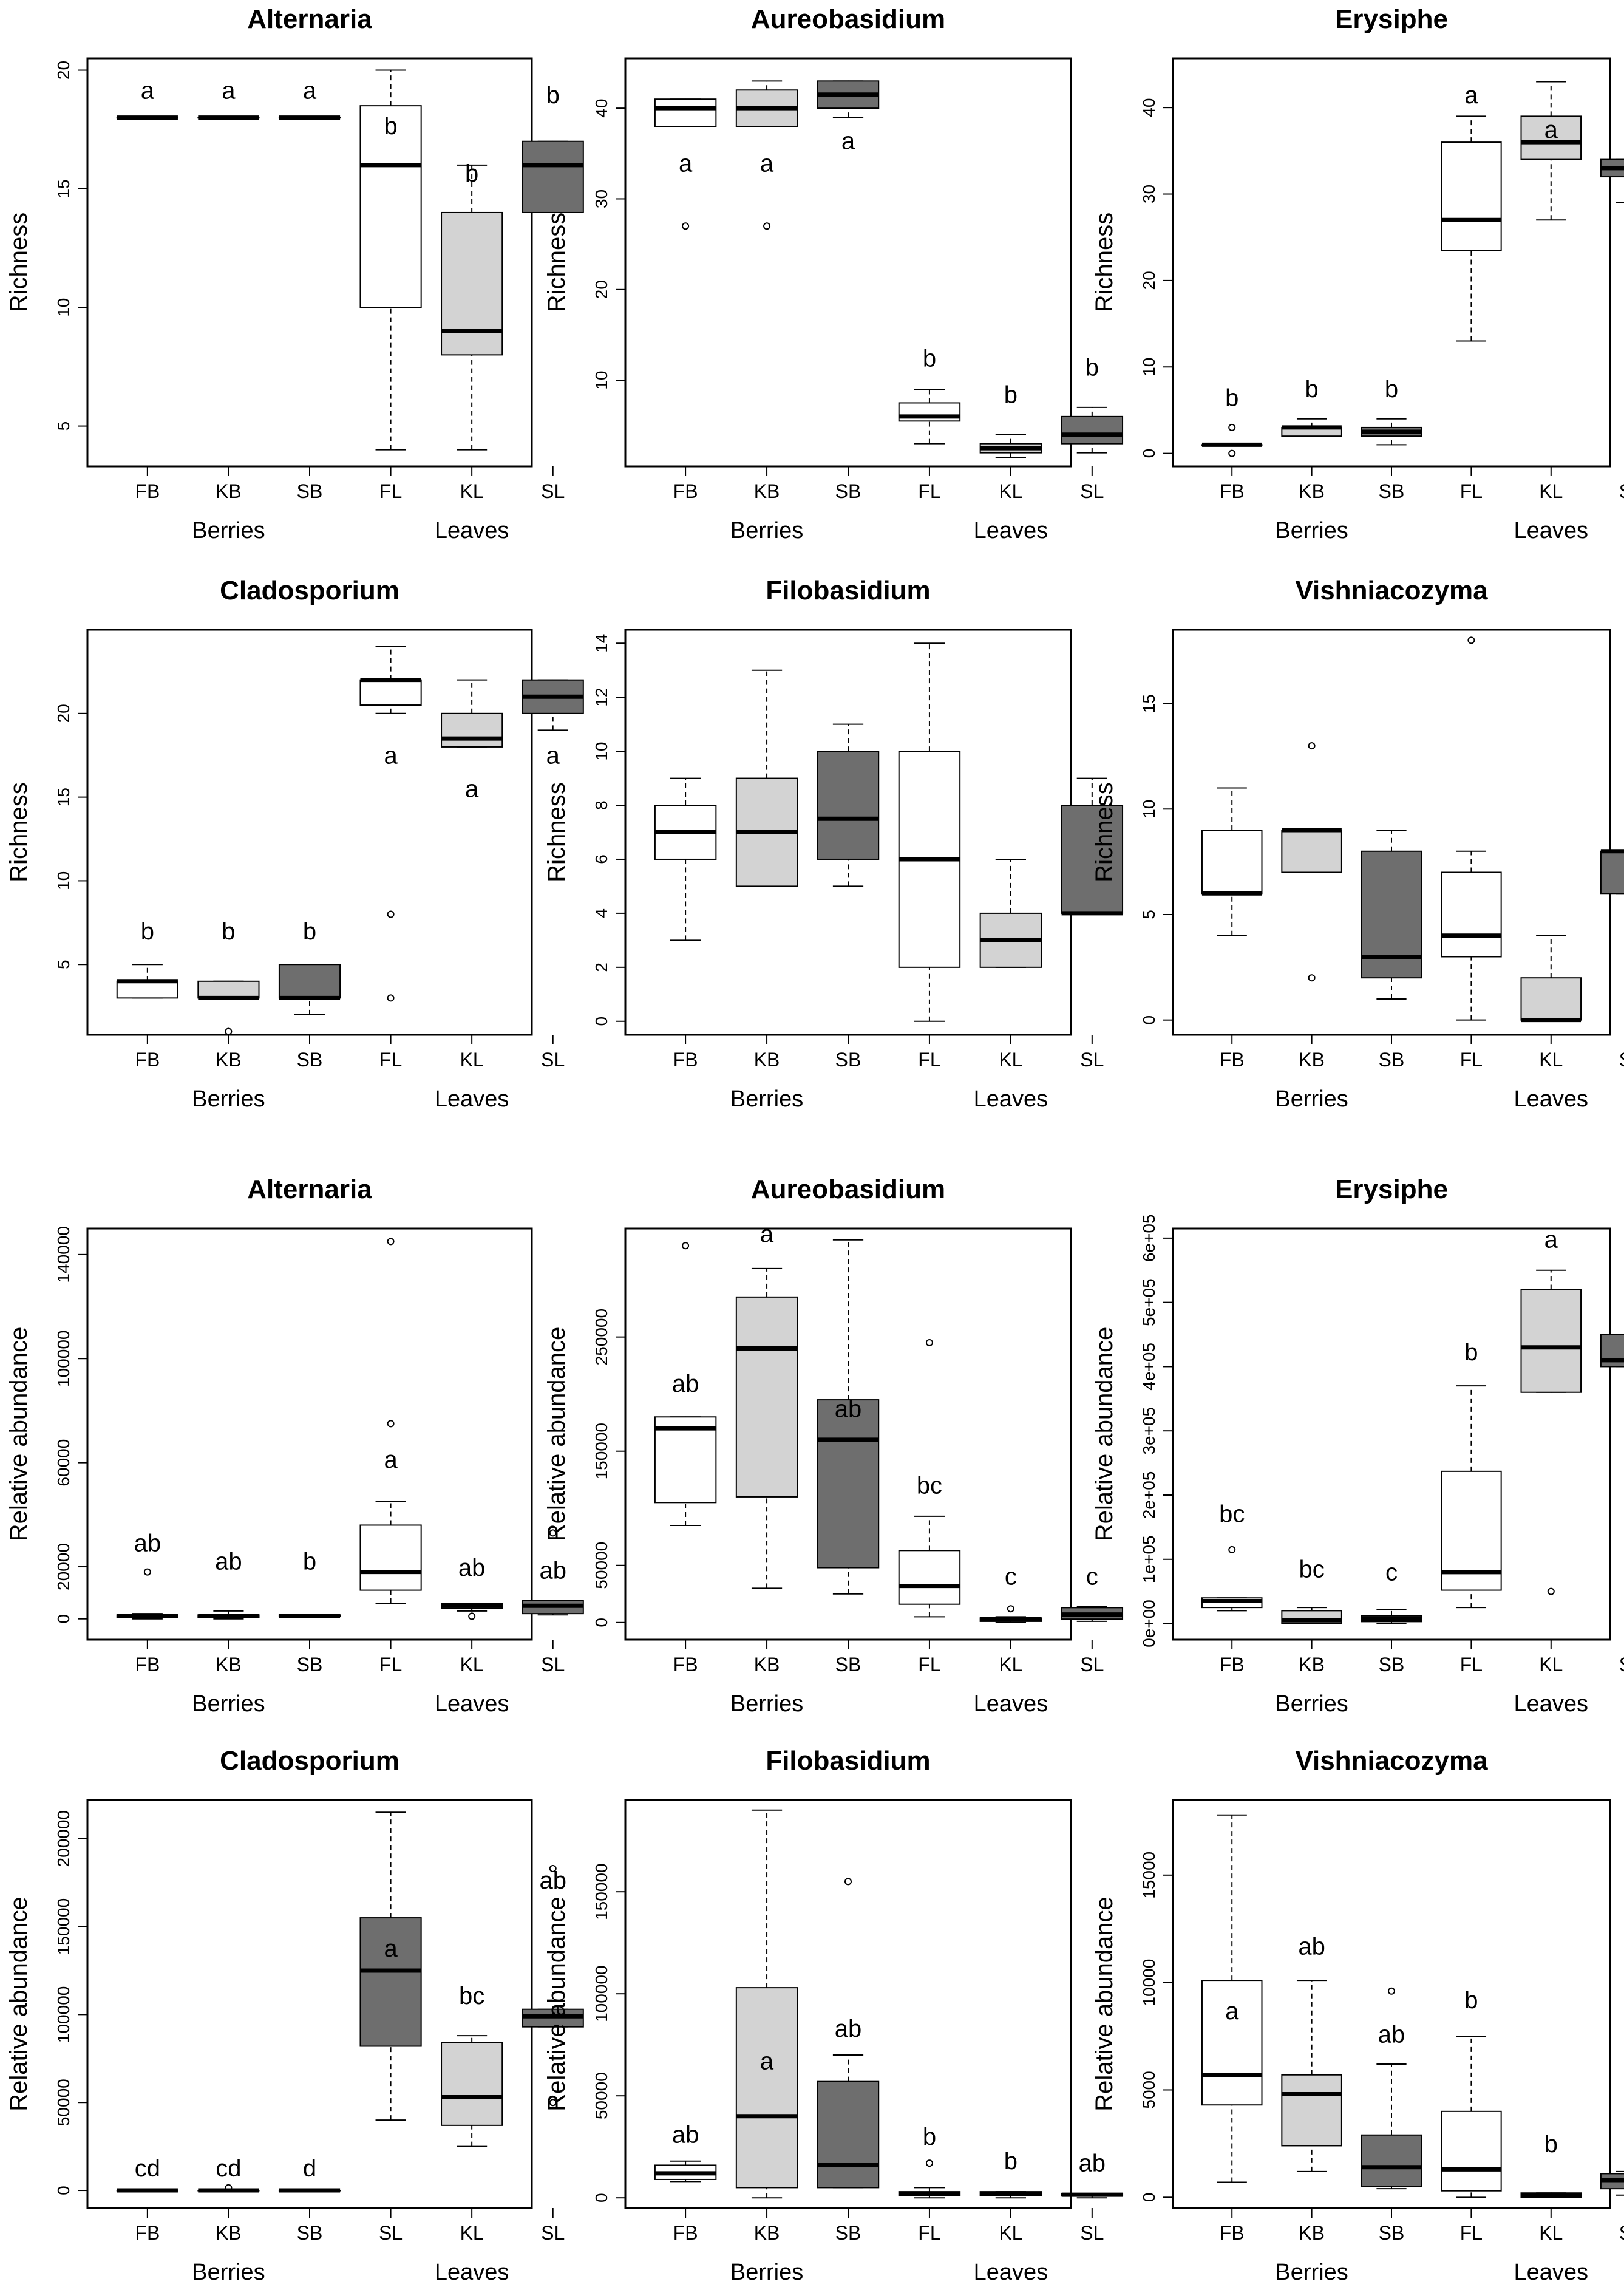  Describe the element at coordinates (601, 805) in the screenshot. I see `y-tick-label: 8` at that location.